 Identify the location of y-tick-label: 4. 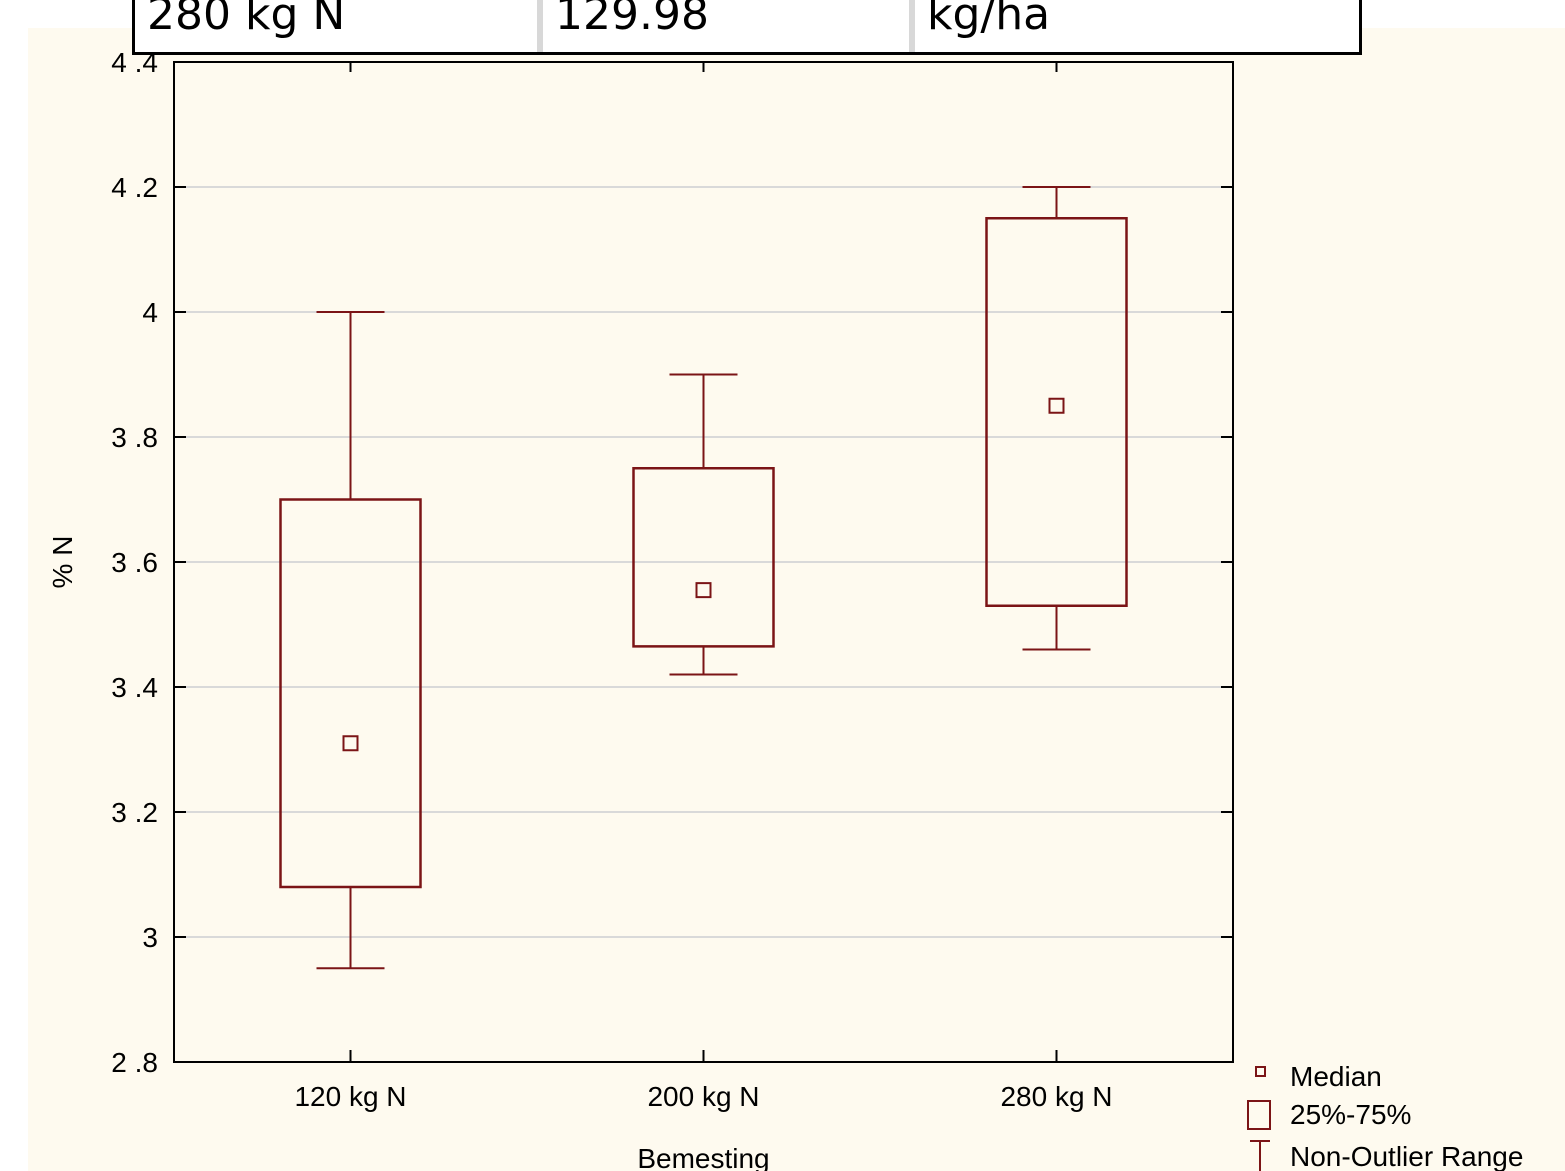
(150, 312).